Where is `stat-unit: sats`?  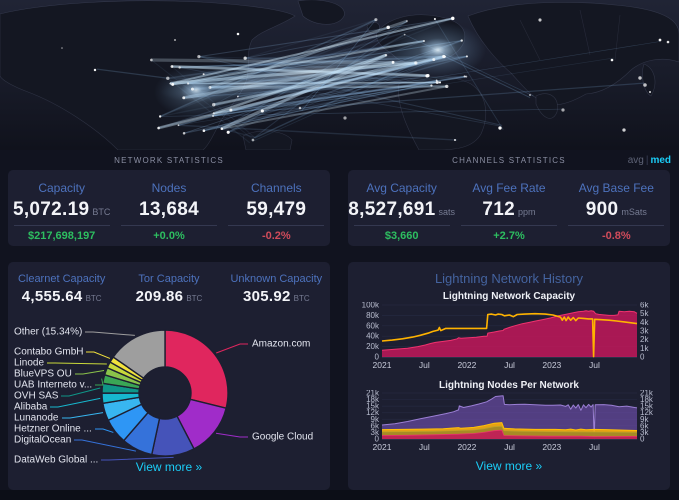
stat-unit: sats is located at coordinates (447, 212).